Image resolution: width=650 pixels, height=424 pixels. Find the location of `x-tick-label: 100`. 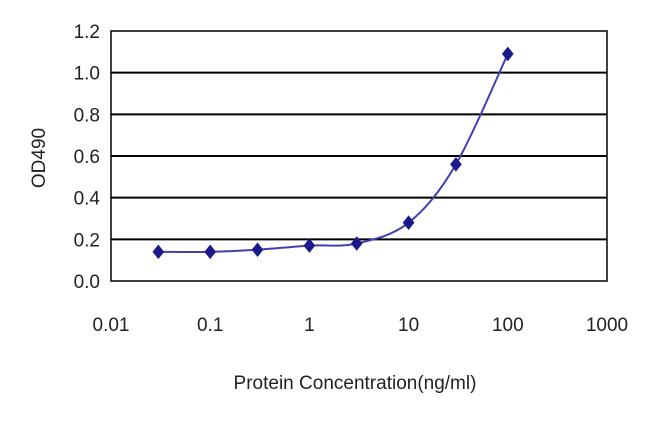

x-tick-label: 100 is located at coordinates (508, 325).